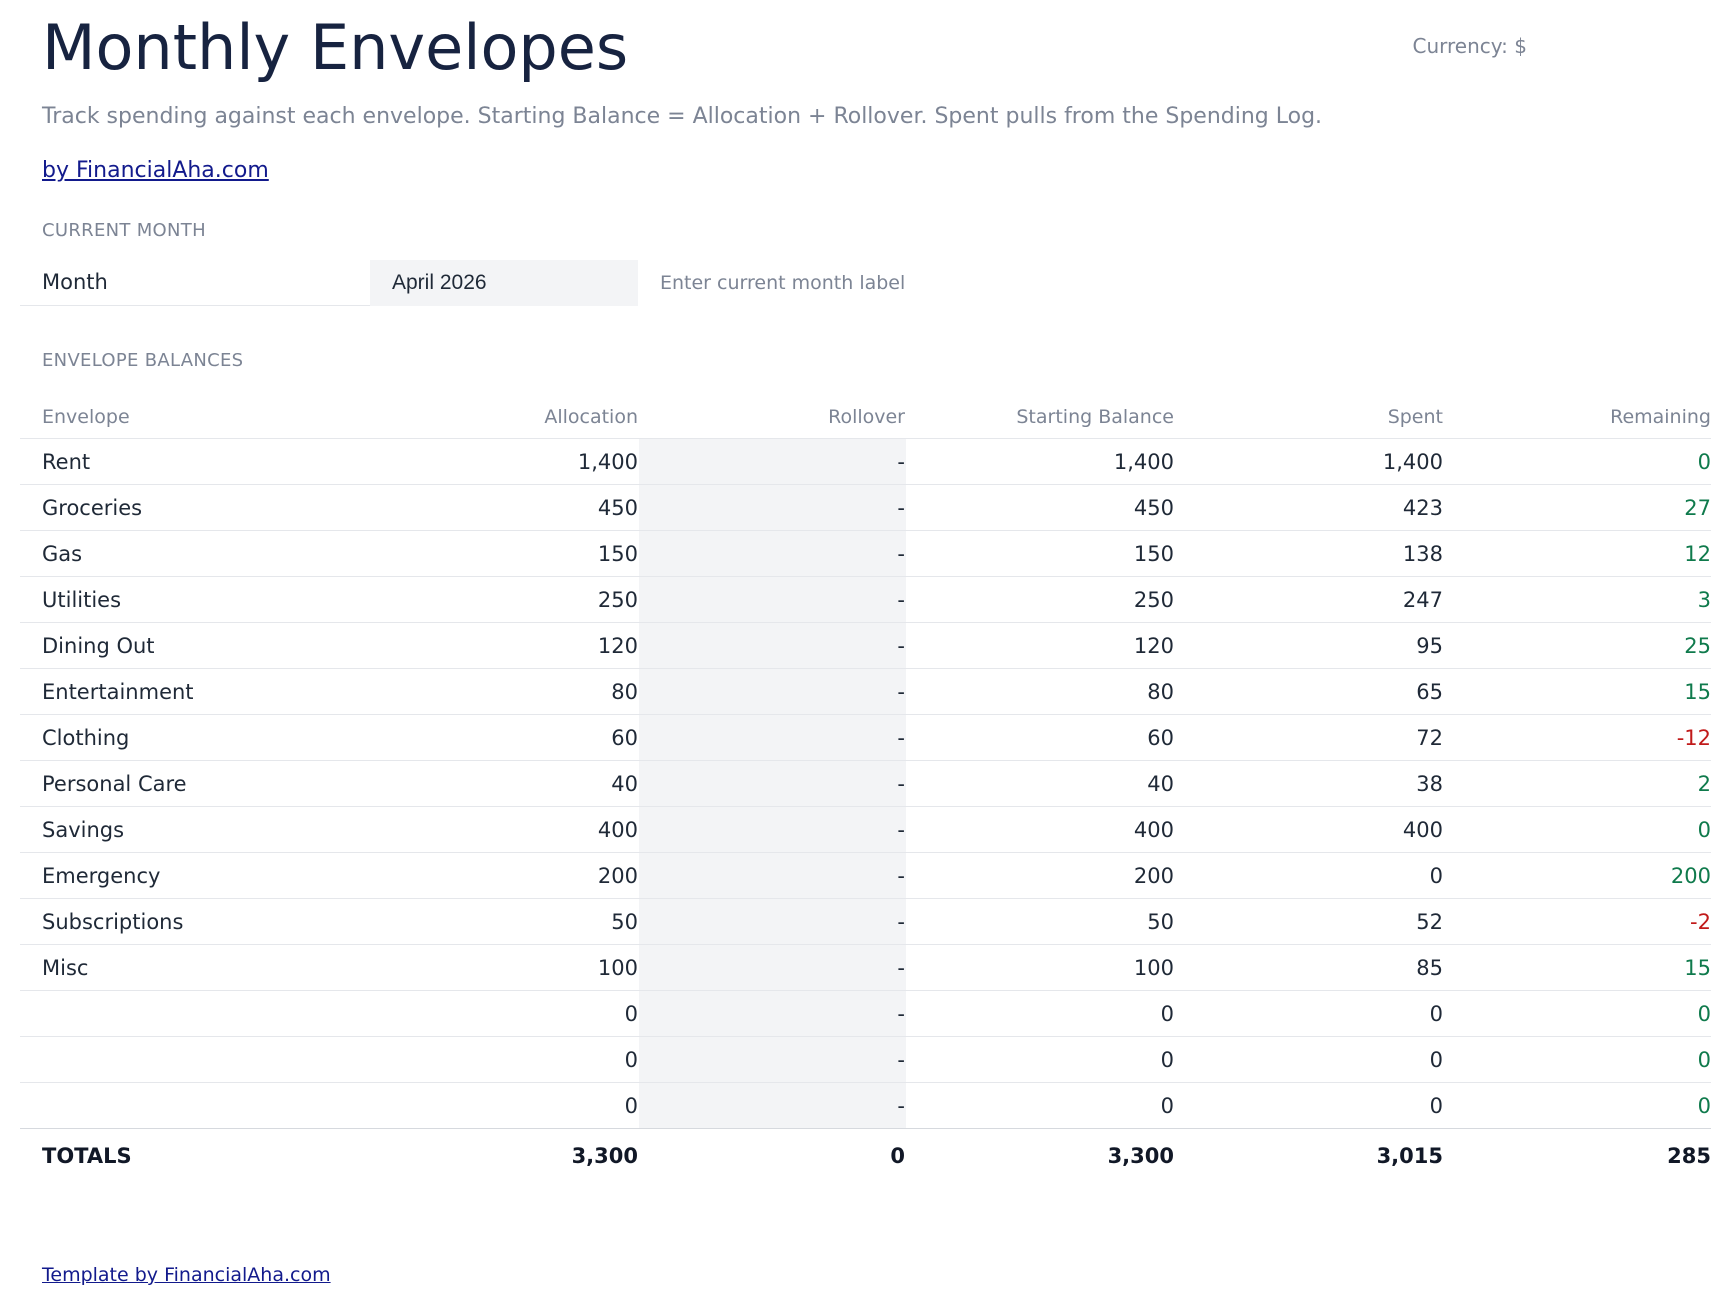 The image size is (1727, 1301). I want to click on table-row: Rent 1,400 - 1,400 1,400 0, so click(865, 461).